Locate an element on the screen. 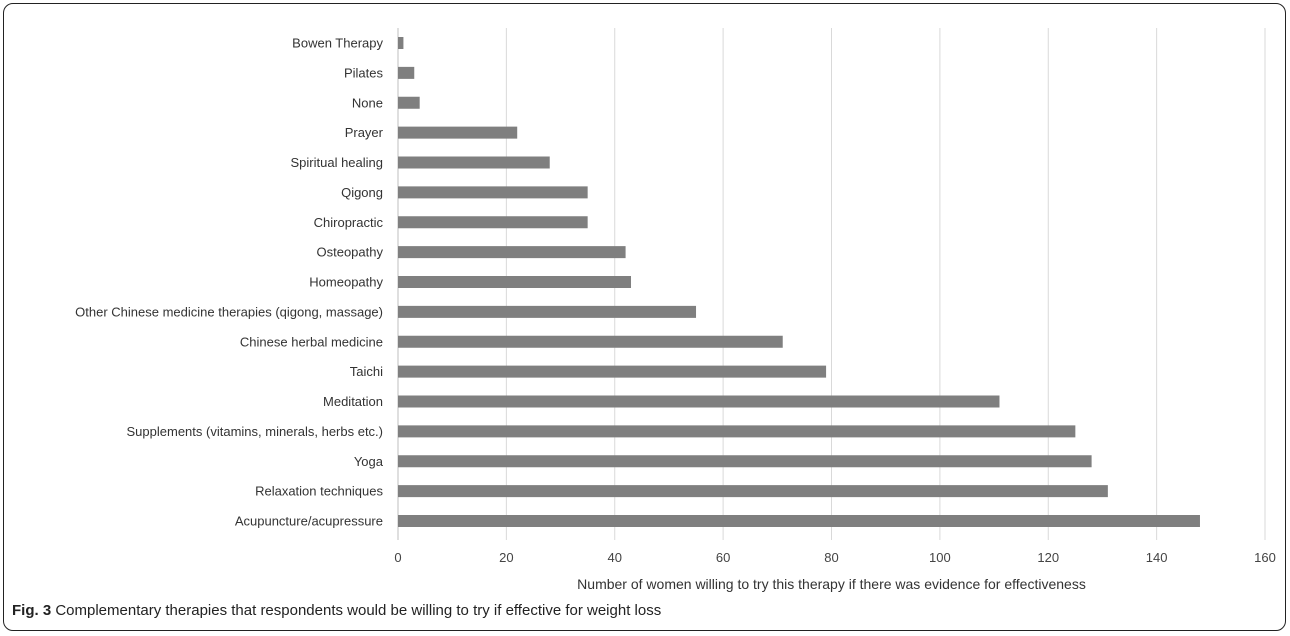  bar-qigong is located at coordinates (493, 192).